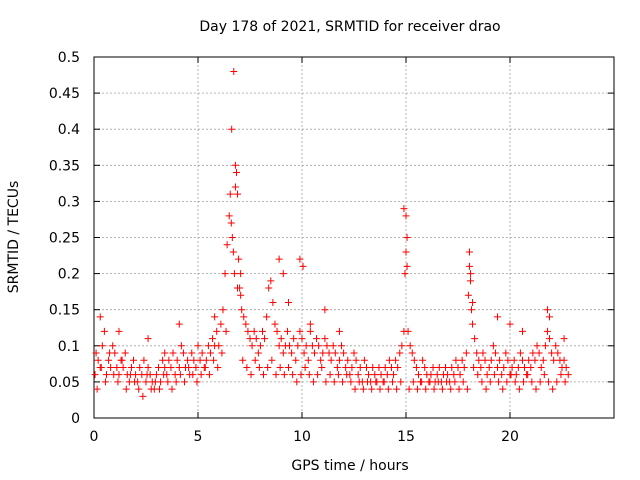 The height and width of the screenshot is (480, 640). I want to click on y-tick-label: 0, so click(75, 419).